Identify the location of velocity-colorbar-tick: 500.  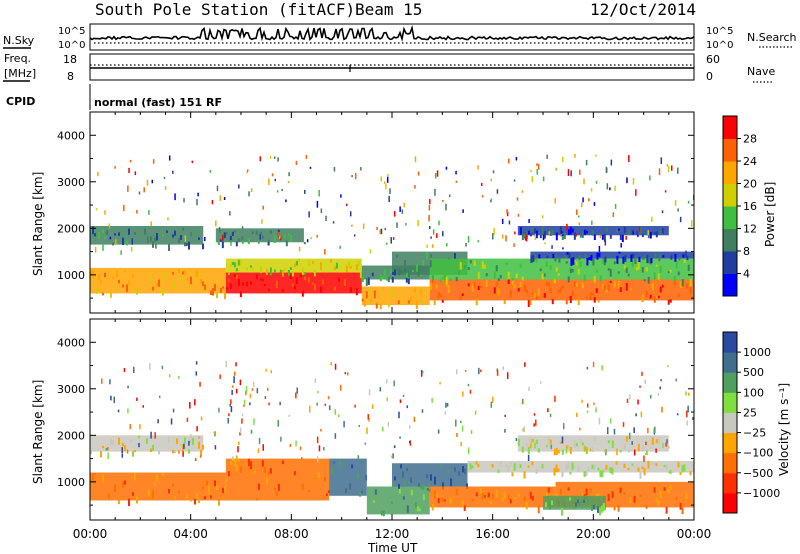
(753, 372).